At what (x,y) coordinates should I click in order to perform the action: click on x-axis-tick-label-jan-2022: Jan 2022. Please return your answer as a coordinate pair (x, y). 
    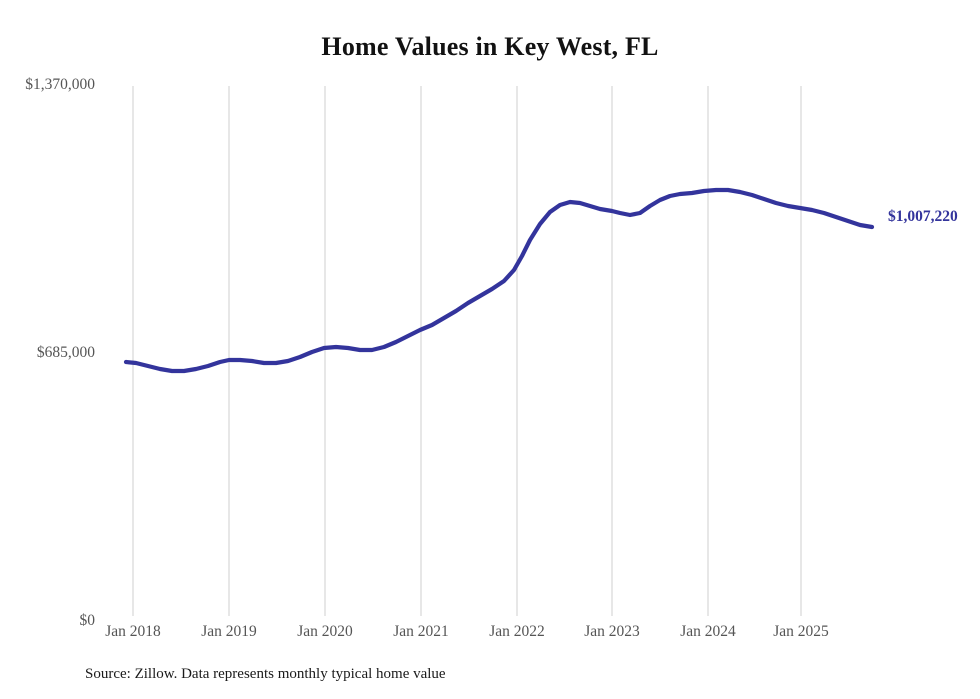
    Looking at the image, I should click on (517, 631).